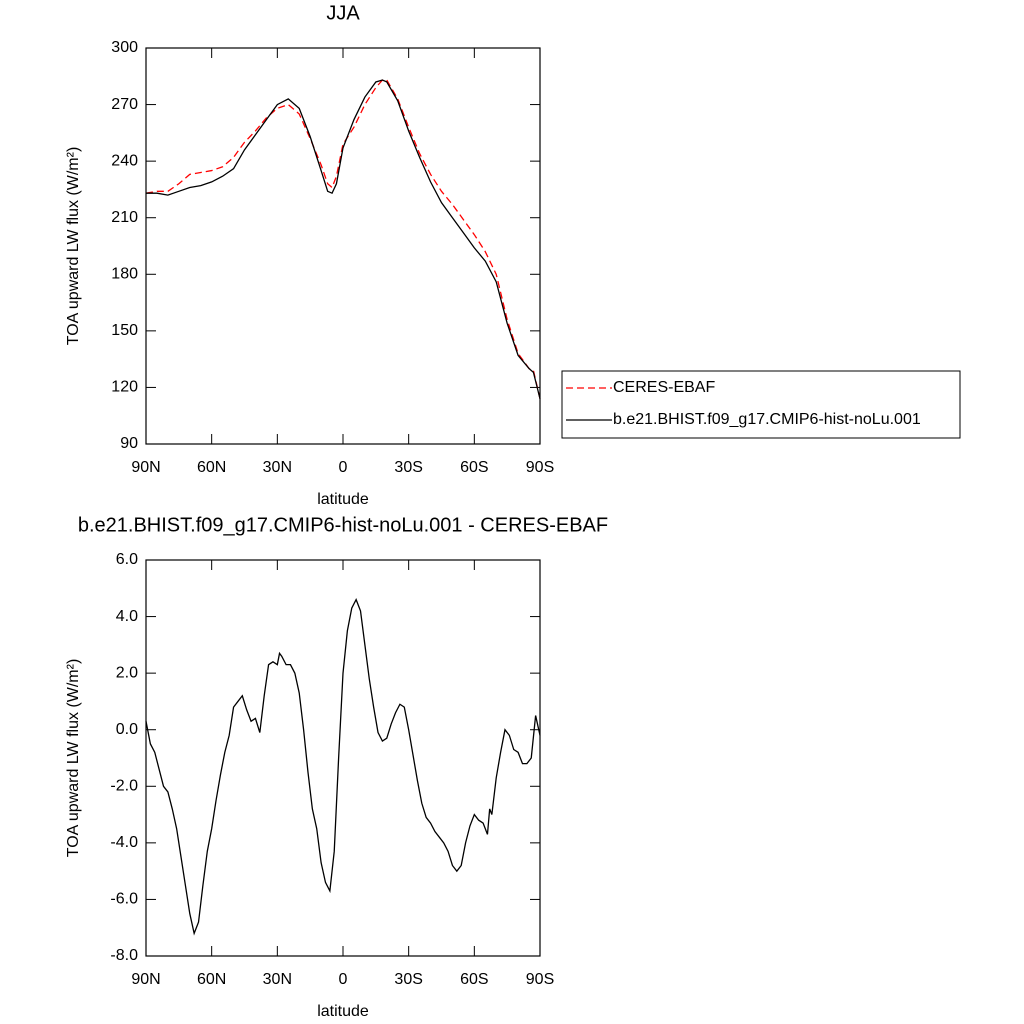  What do you see at coordinates (124, 955) in the screenshot?
I see `y-tick-label: -8.0` at bounding box center [124, 955].